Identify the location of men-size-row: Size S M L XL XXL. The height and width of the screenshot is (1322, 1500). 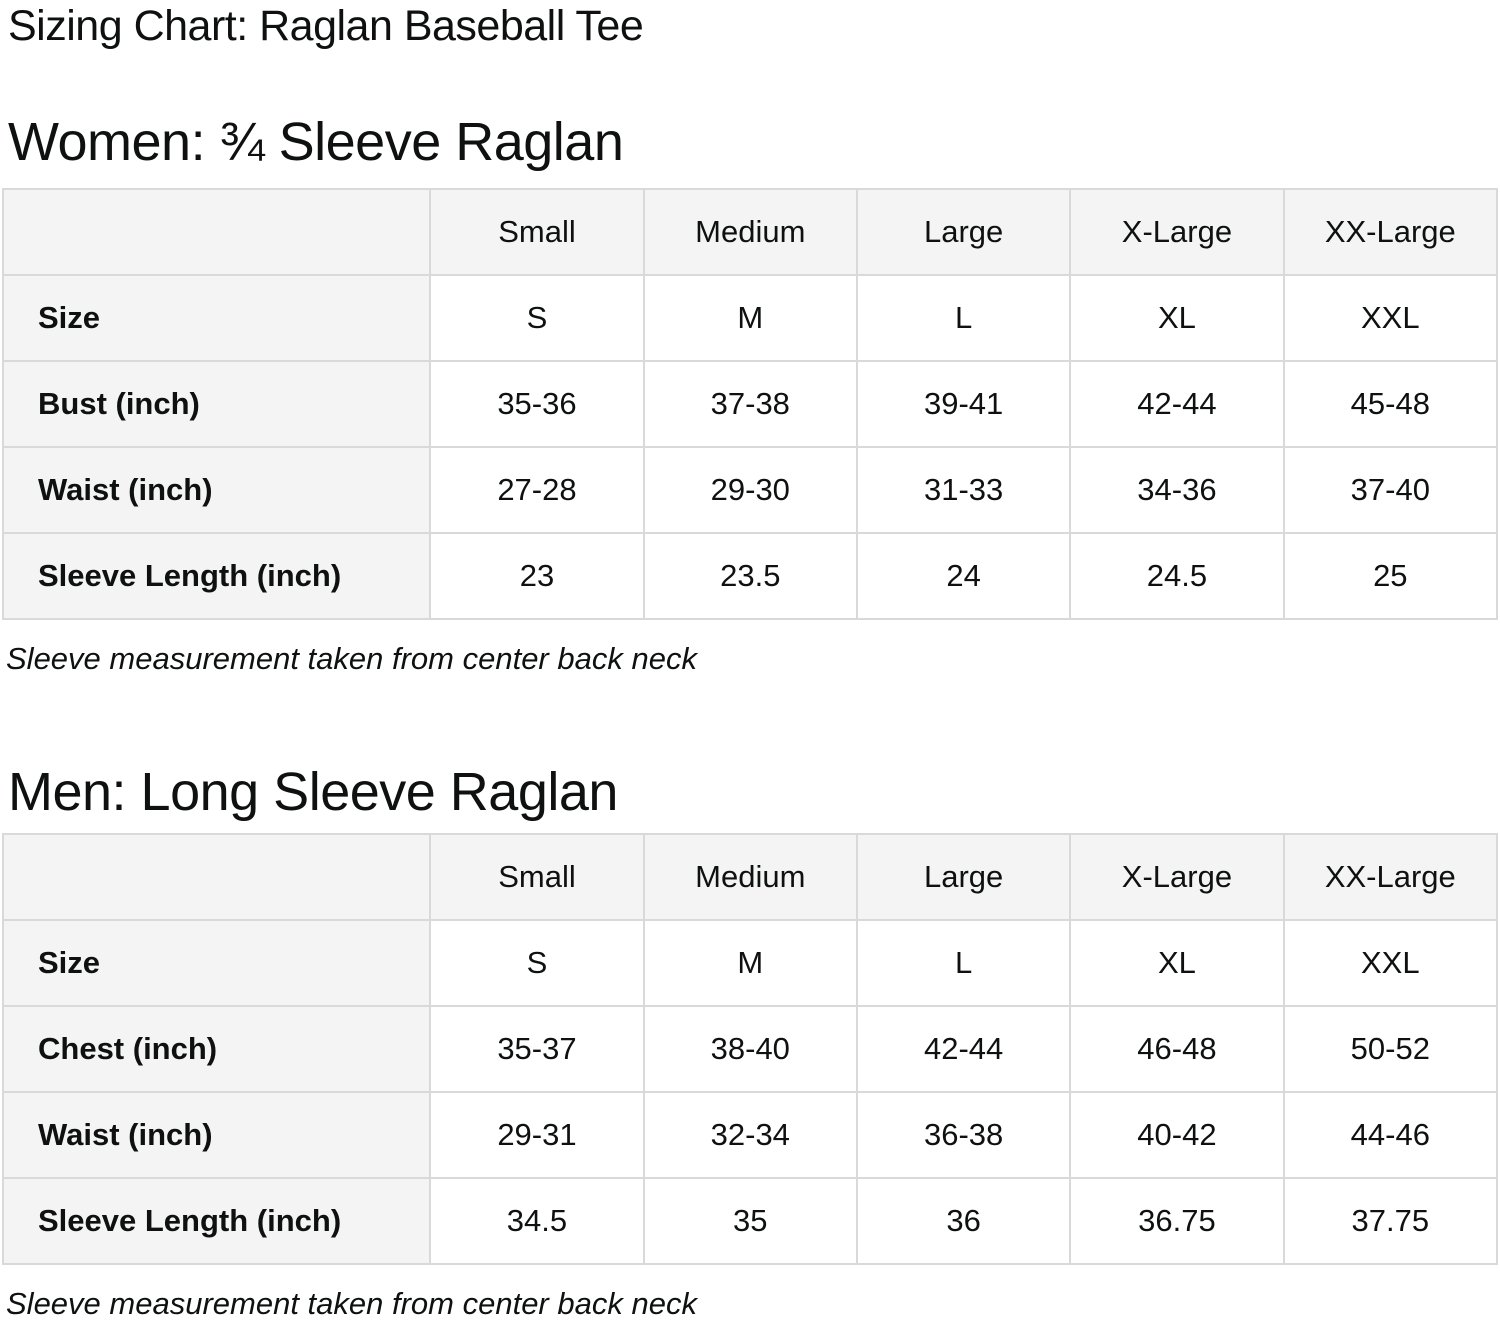
(750, 963).